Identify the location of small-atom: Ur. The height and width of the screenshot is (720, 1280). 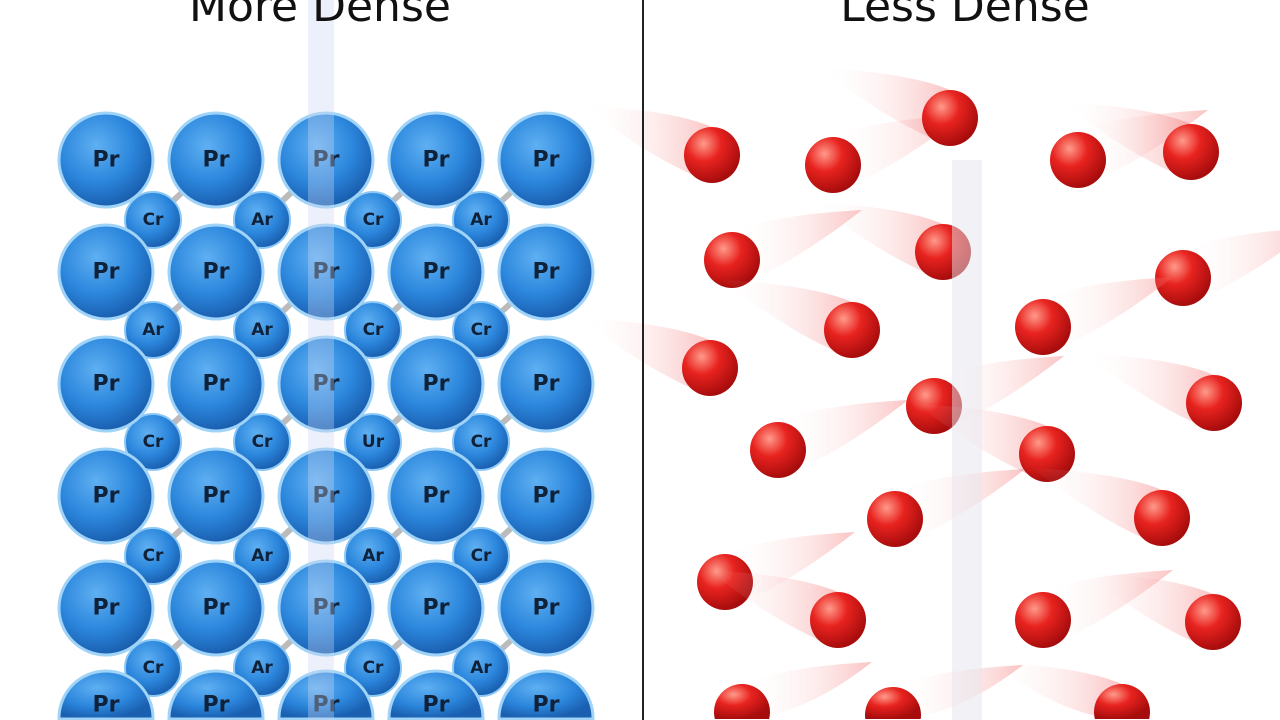
(373, 442).